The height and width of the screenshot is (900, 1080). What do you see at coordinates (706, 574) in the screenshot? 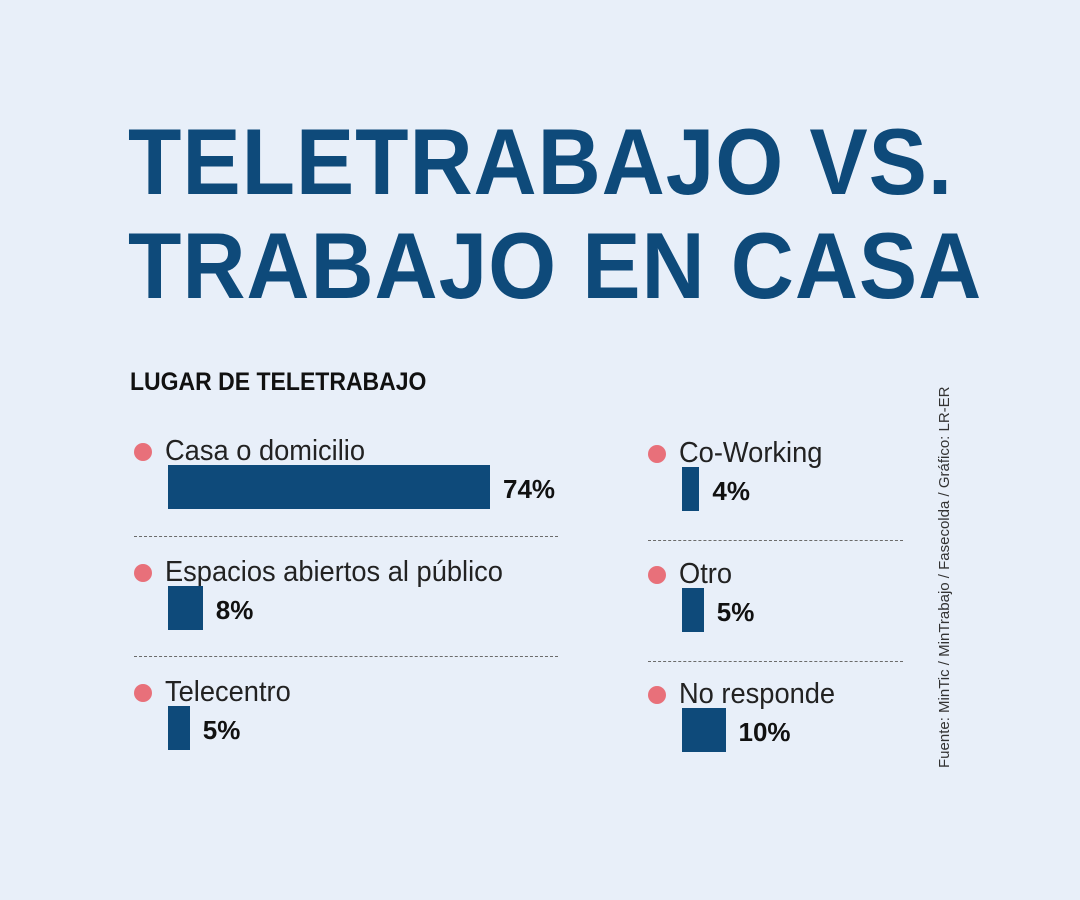
I see `category-label: Otro` at bounding box center [706, 574].